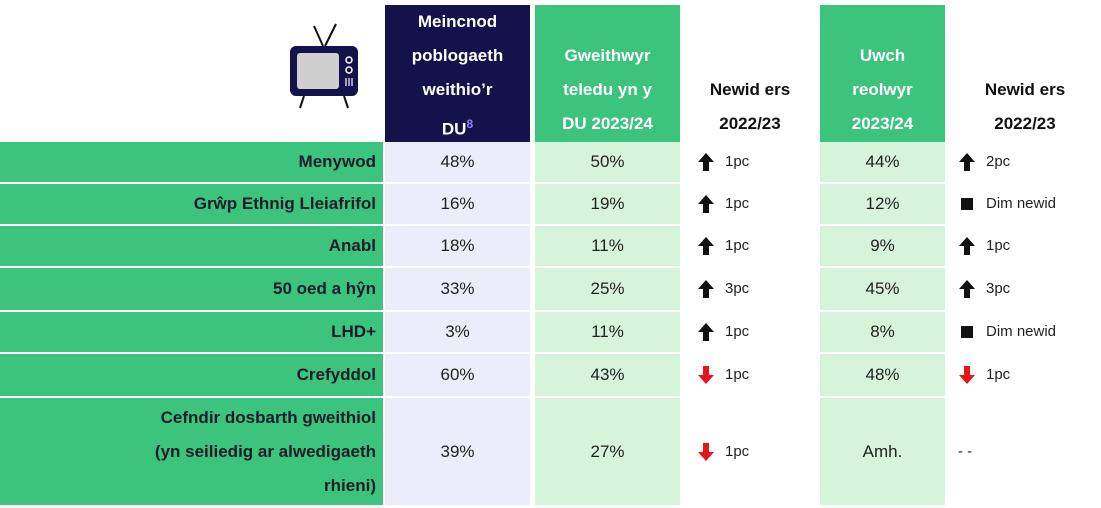 Image resolution: width=1101 pixels, height=508 pixels. I want to click on row-label: Menywod, so click(337, 161).